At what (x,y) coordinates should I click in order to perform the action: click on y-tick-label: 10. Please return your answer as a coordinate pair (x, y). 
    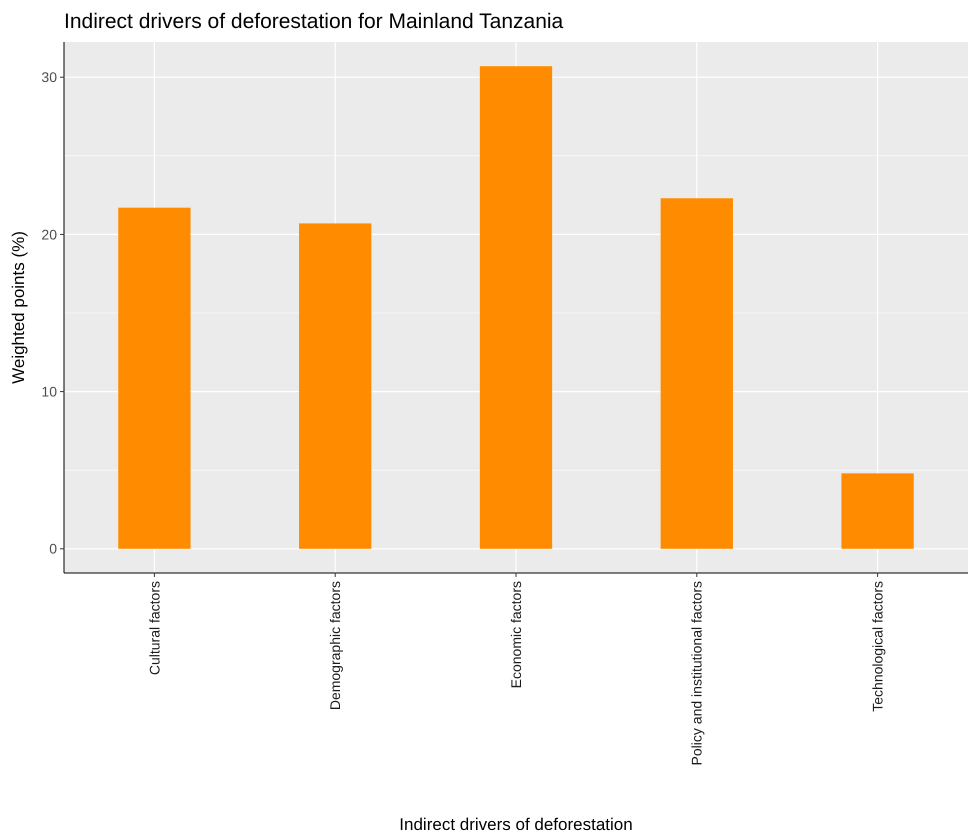
    Looking at the image, I should click on (49, 392).